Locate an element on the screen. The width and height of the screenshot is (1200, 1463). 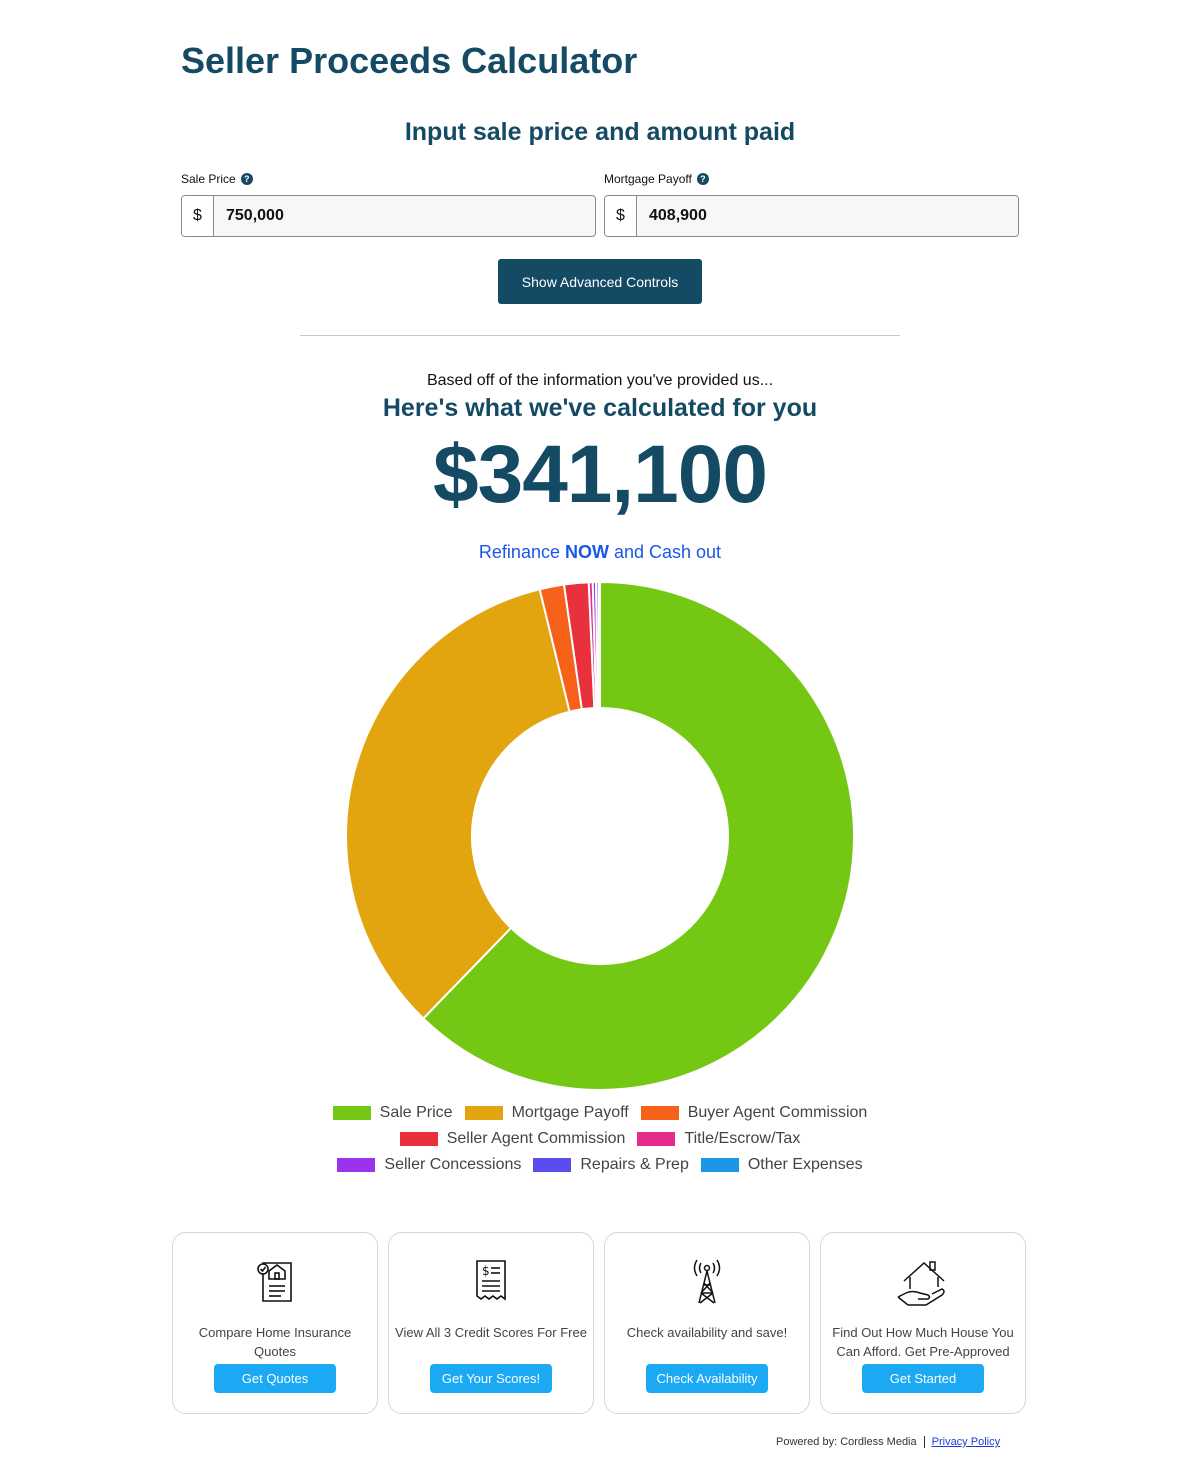
mortgage-payoff-label: Mortgage Payoff is located at coordinates (648, 179).